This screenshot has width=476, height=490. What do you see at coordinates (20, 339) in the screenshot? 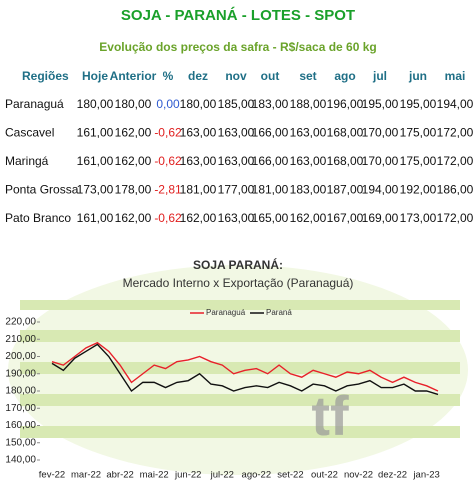
I see `y-tick-label: 210,00` at bounding box center [20, 339].